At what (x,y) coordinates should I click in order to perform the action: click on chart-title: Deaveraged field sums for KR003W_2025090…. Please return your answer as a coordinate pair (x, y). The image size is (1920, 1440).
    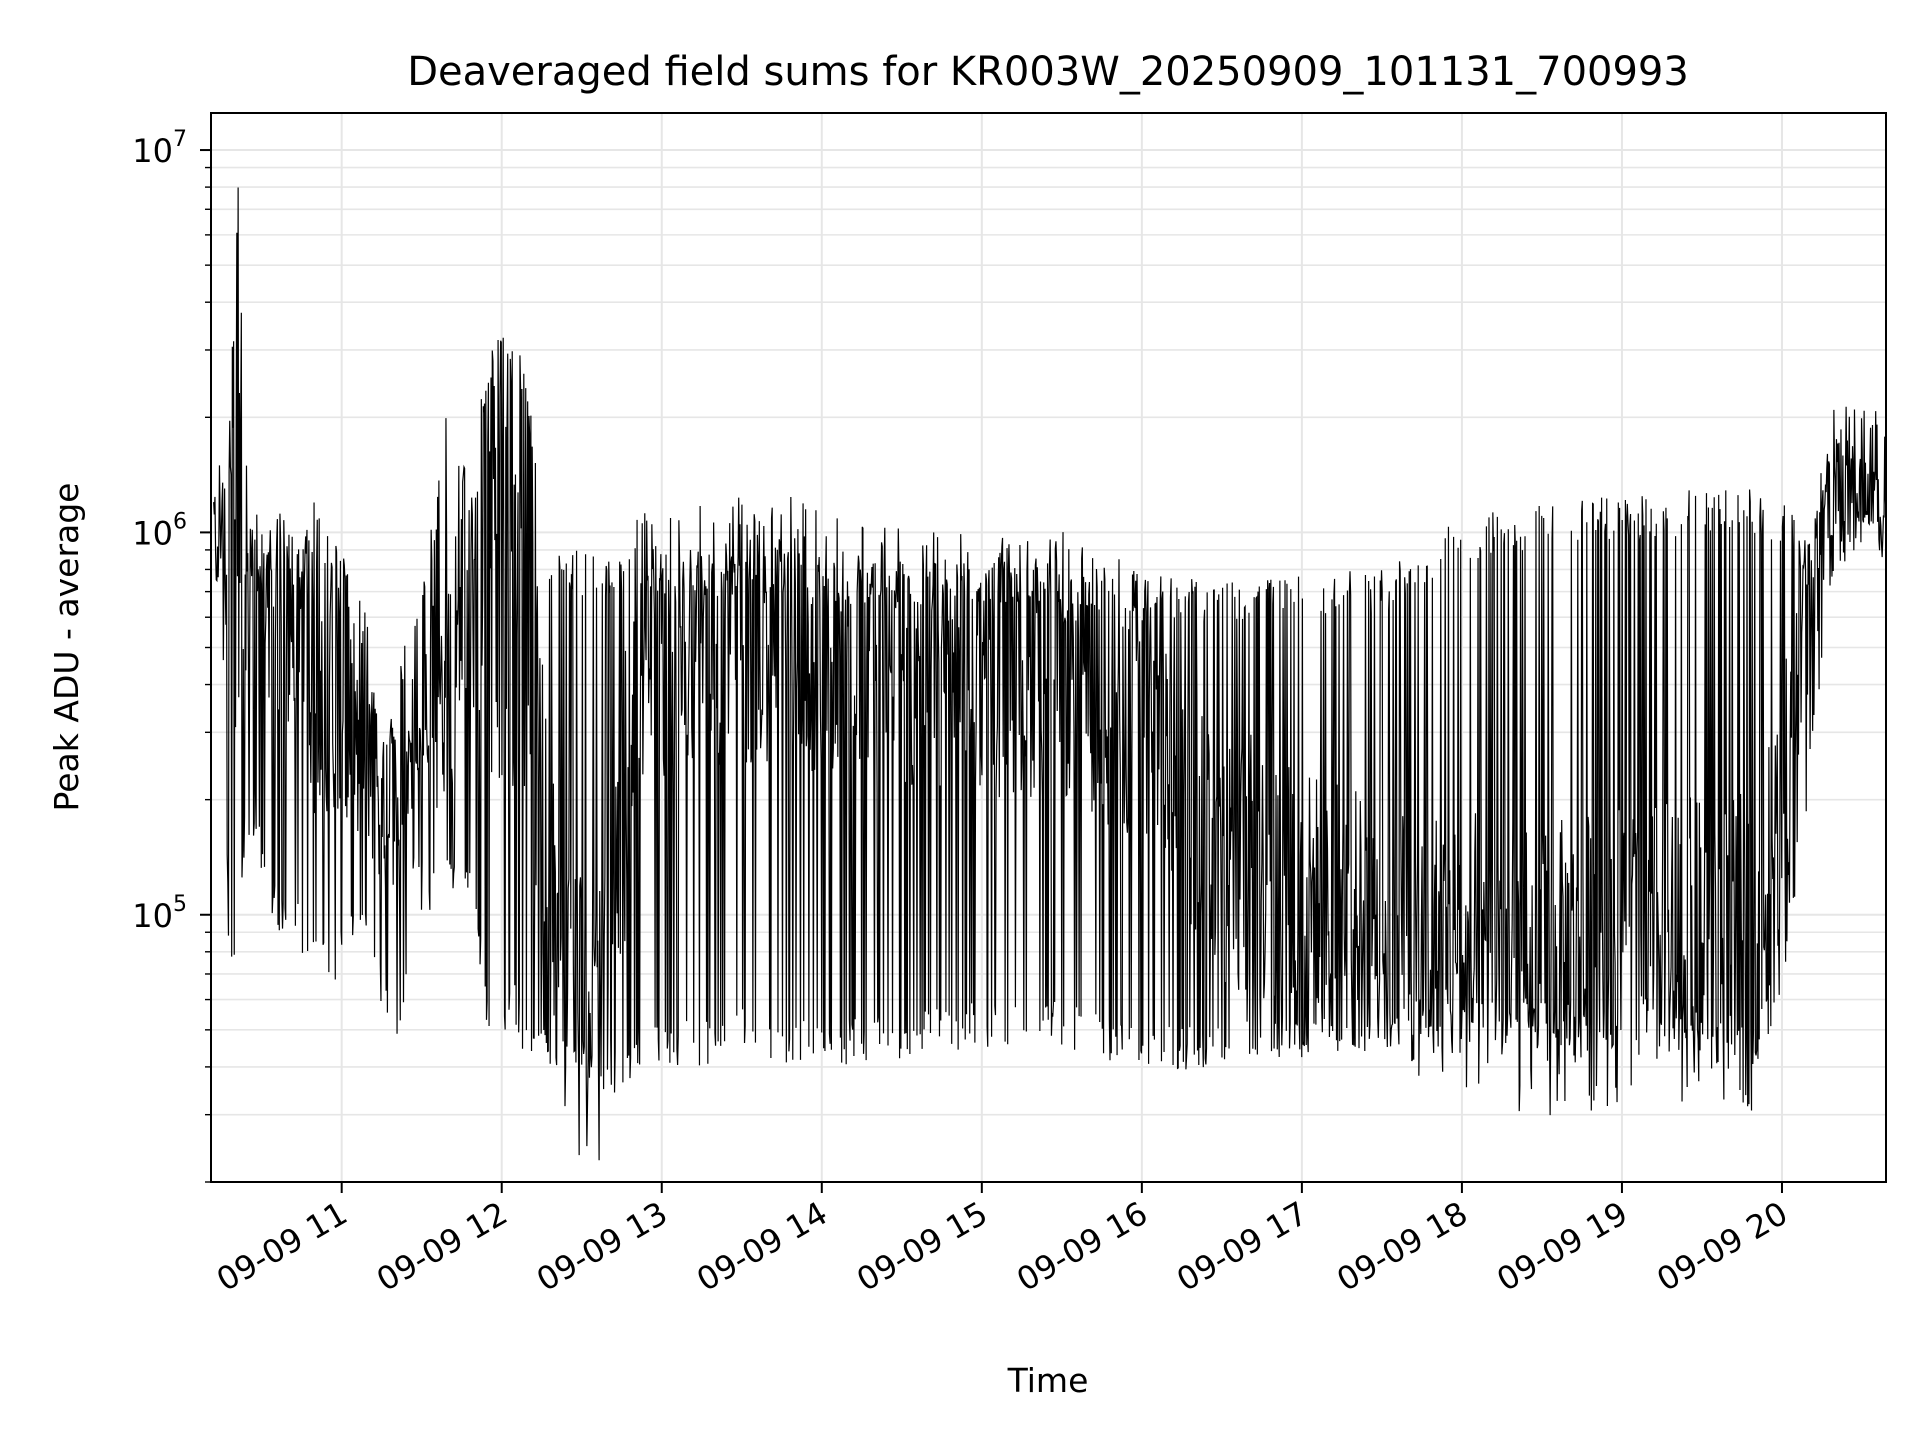
    Looking at the image, I should click on (1048, 72).